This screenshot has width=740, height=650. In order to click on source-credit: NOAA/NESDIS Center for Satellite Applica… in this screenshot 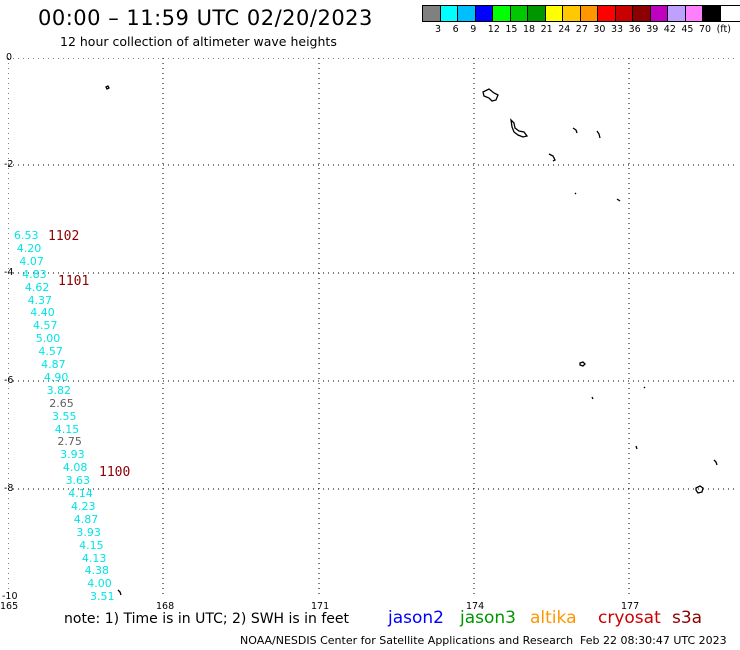, I will do `click(407, 640)`.